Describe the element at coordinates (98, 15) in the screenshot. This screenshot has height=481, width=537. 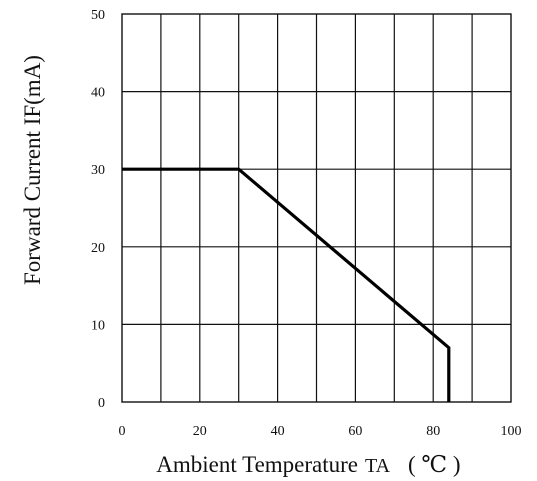
I see `y-tick-label: 50` at that location.